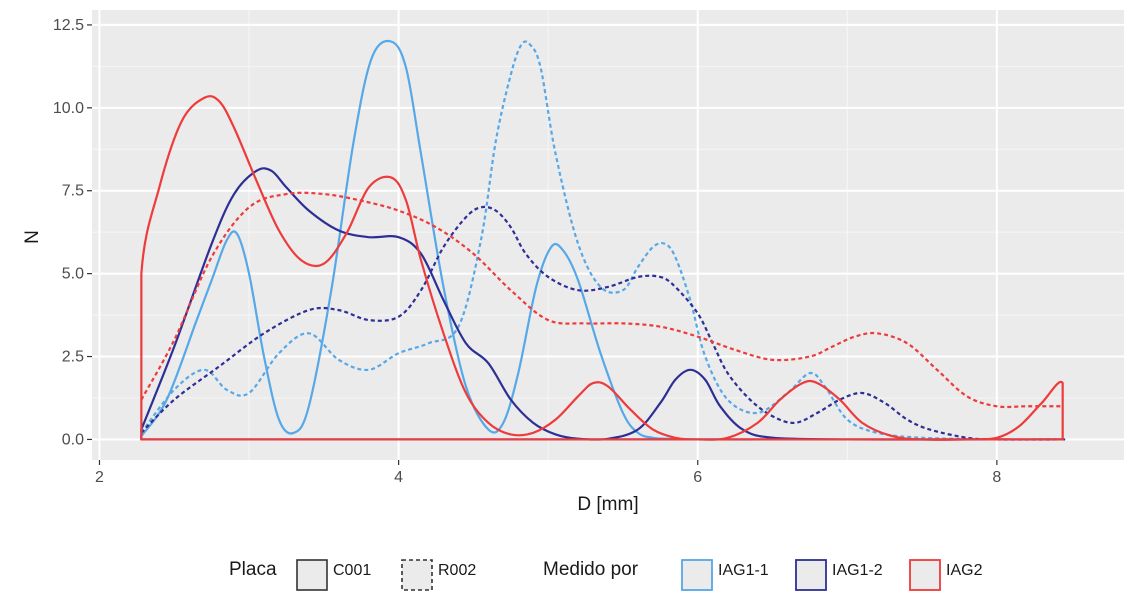 The height and width of the screenshot is (594, 1124). What do you see at coordinates (68, 25) in the screenshot?
I see `y-tick-label: 12.5` at bounding box center [68, 25].